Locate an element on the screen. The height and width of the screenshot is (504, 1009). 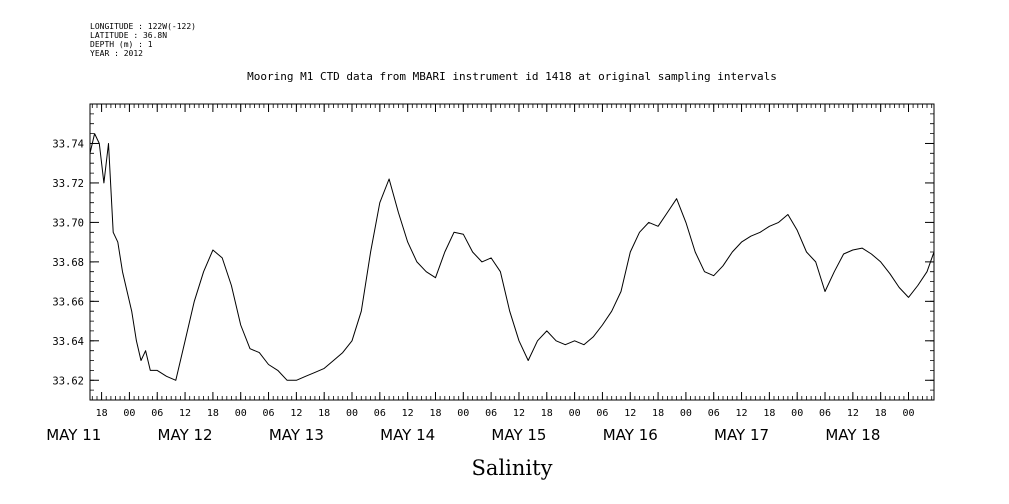
x-day-label: MAY 18 is located at coordinates (852, 435).